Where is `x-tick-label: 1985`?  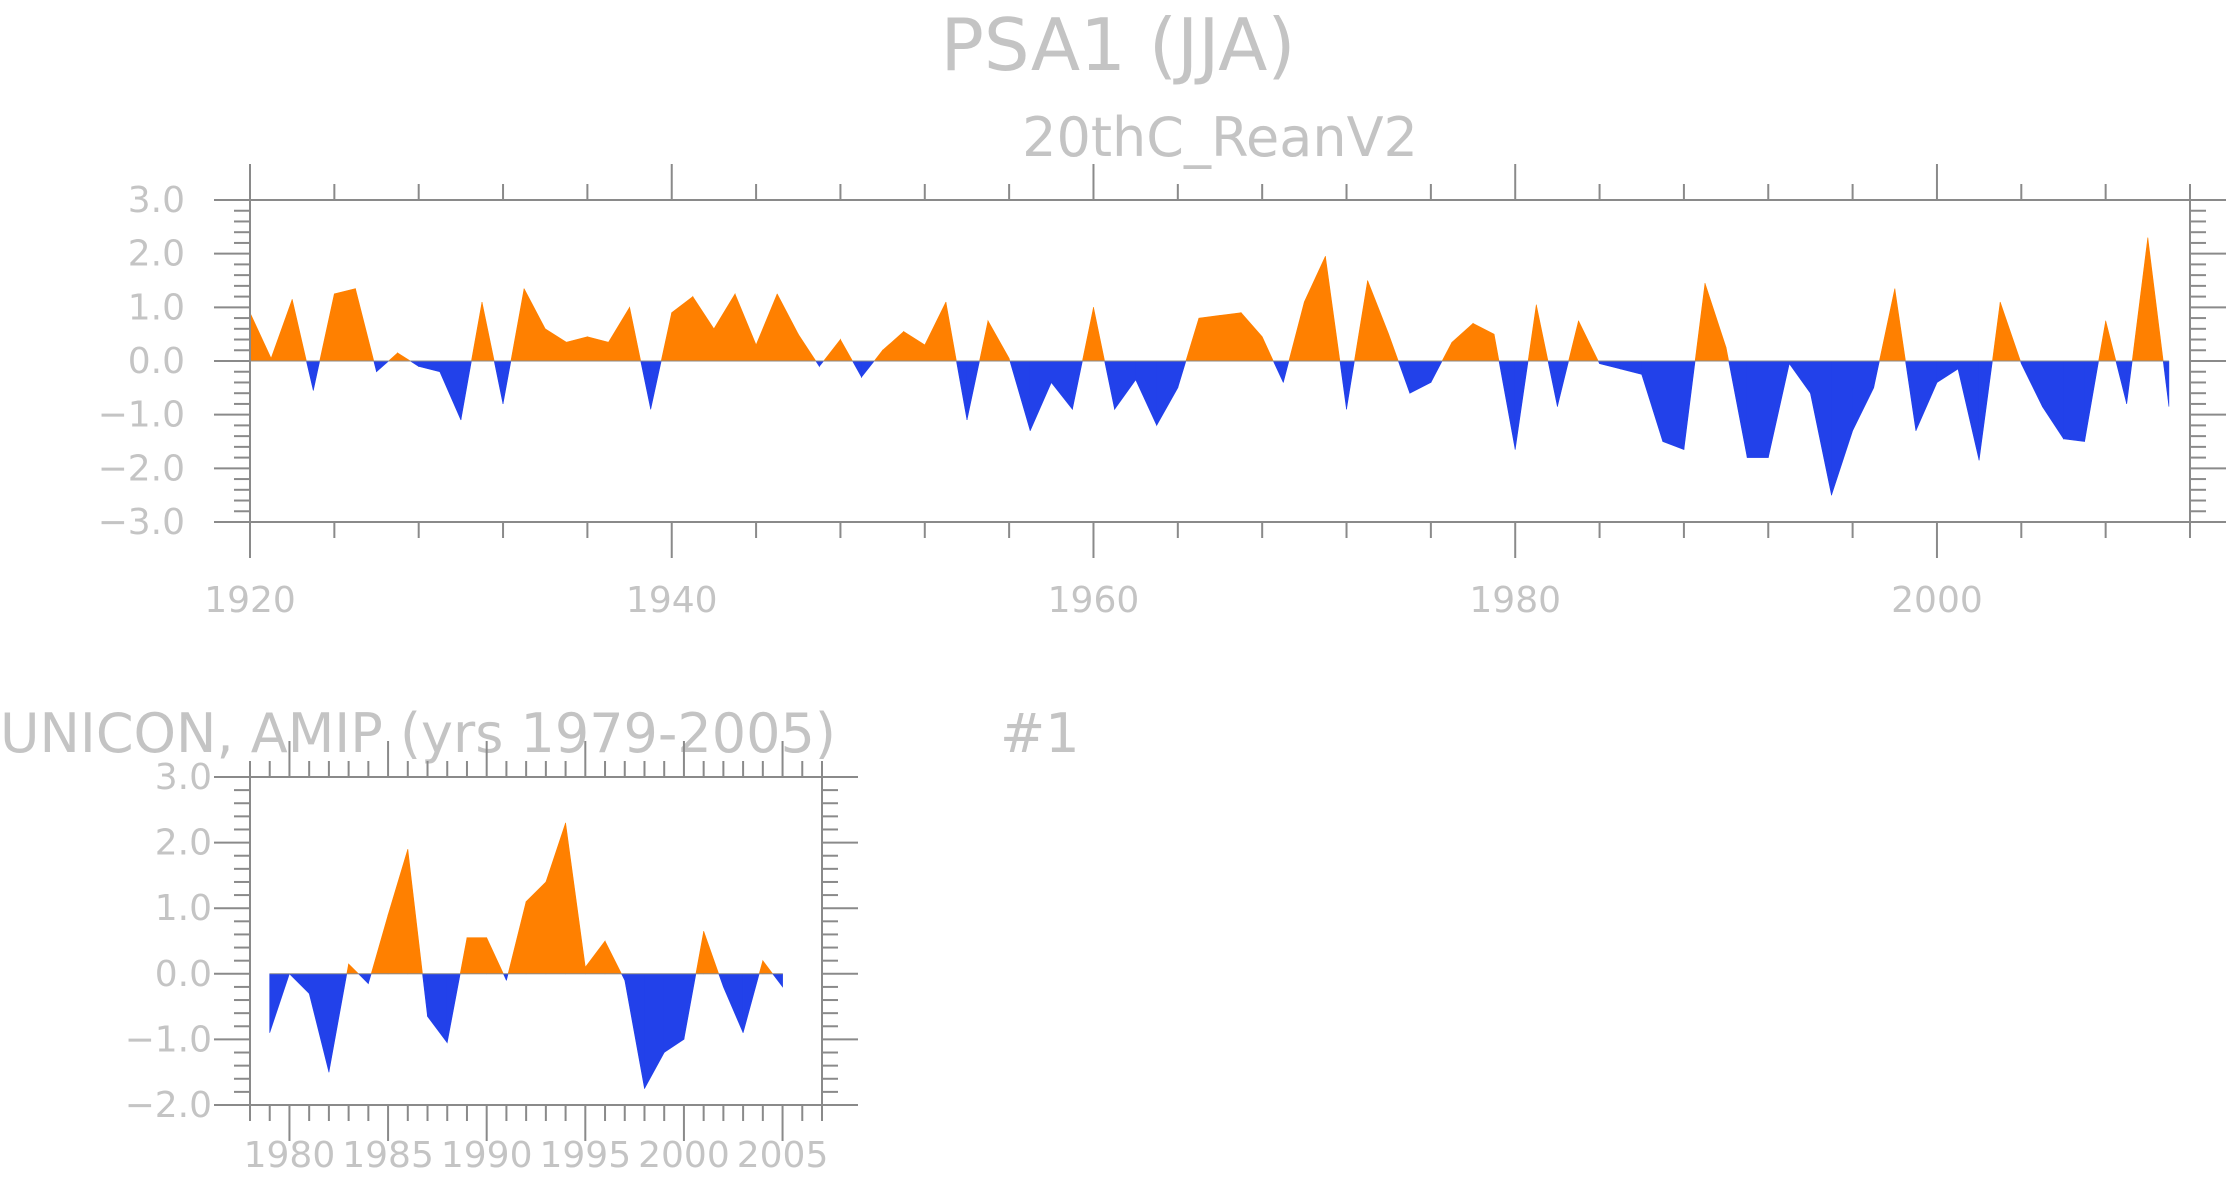
x-tick-label: 1985 is located at coordinates (388, 1155).